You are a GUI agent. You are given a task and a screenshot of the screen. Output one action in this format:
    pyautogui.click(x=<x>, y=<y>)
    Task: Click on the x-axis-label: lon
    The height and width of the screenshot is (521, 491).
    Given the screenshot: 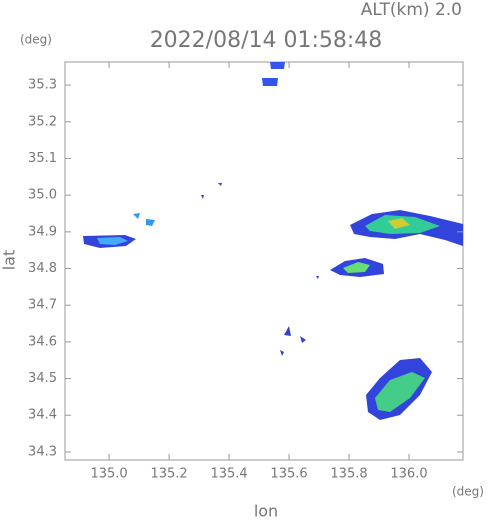 What is the action you would take?
    pyautogui.click(x=266, y=511)
    